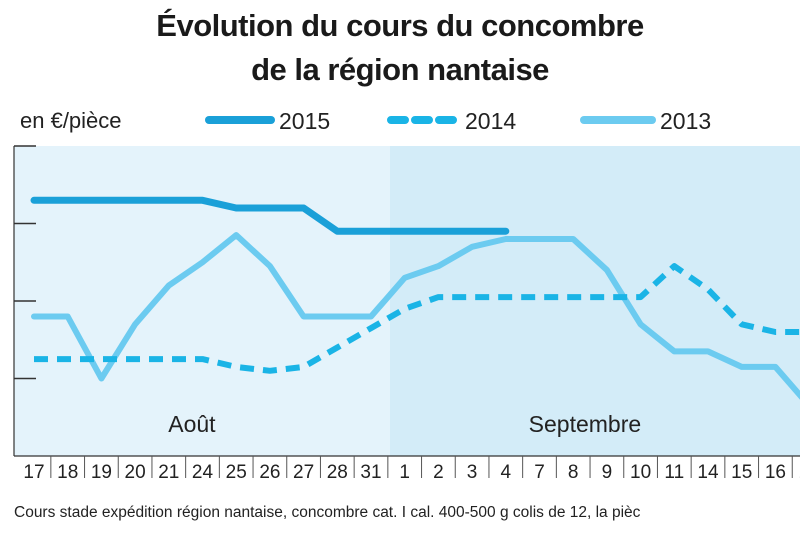 This screenshot has width=800, height=550. I want to click on legend-item-2013: 2013, so click(660, 120).